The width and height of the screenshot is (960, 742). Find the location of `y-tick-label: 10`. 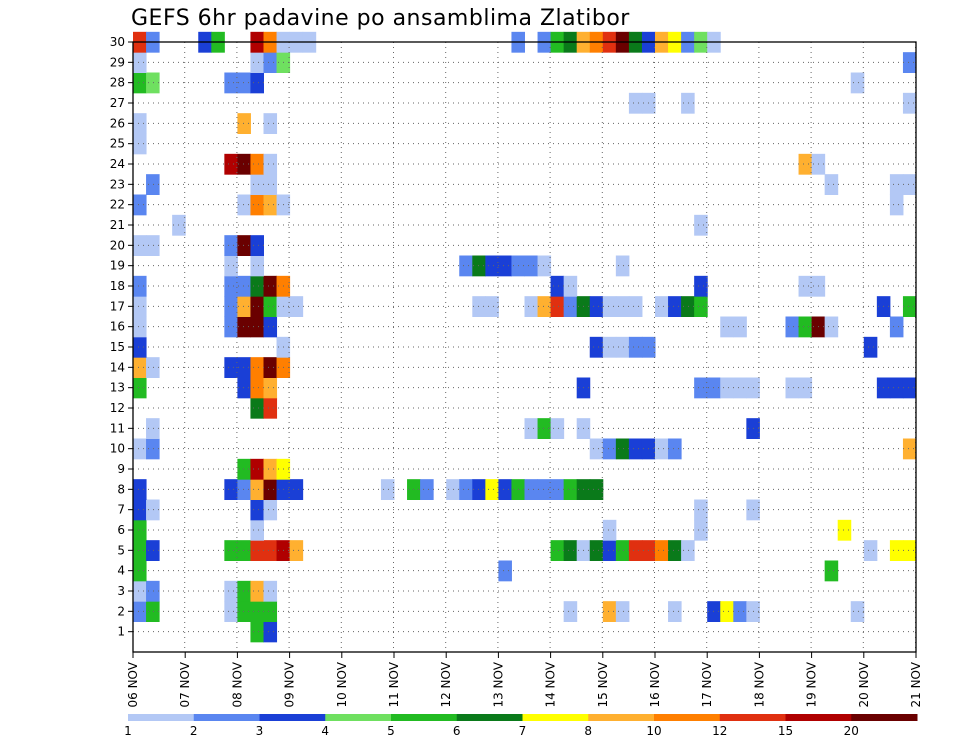

y-tick-label: 10 is located at coordinates (117, 449).